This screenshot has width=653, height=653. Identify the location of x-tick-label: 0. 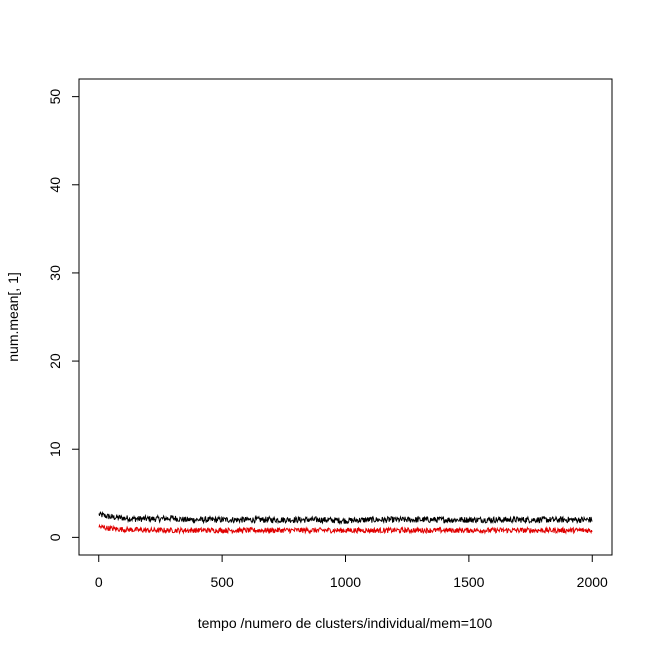
(99, 582).